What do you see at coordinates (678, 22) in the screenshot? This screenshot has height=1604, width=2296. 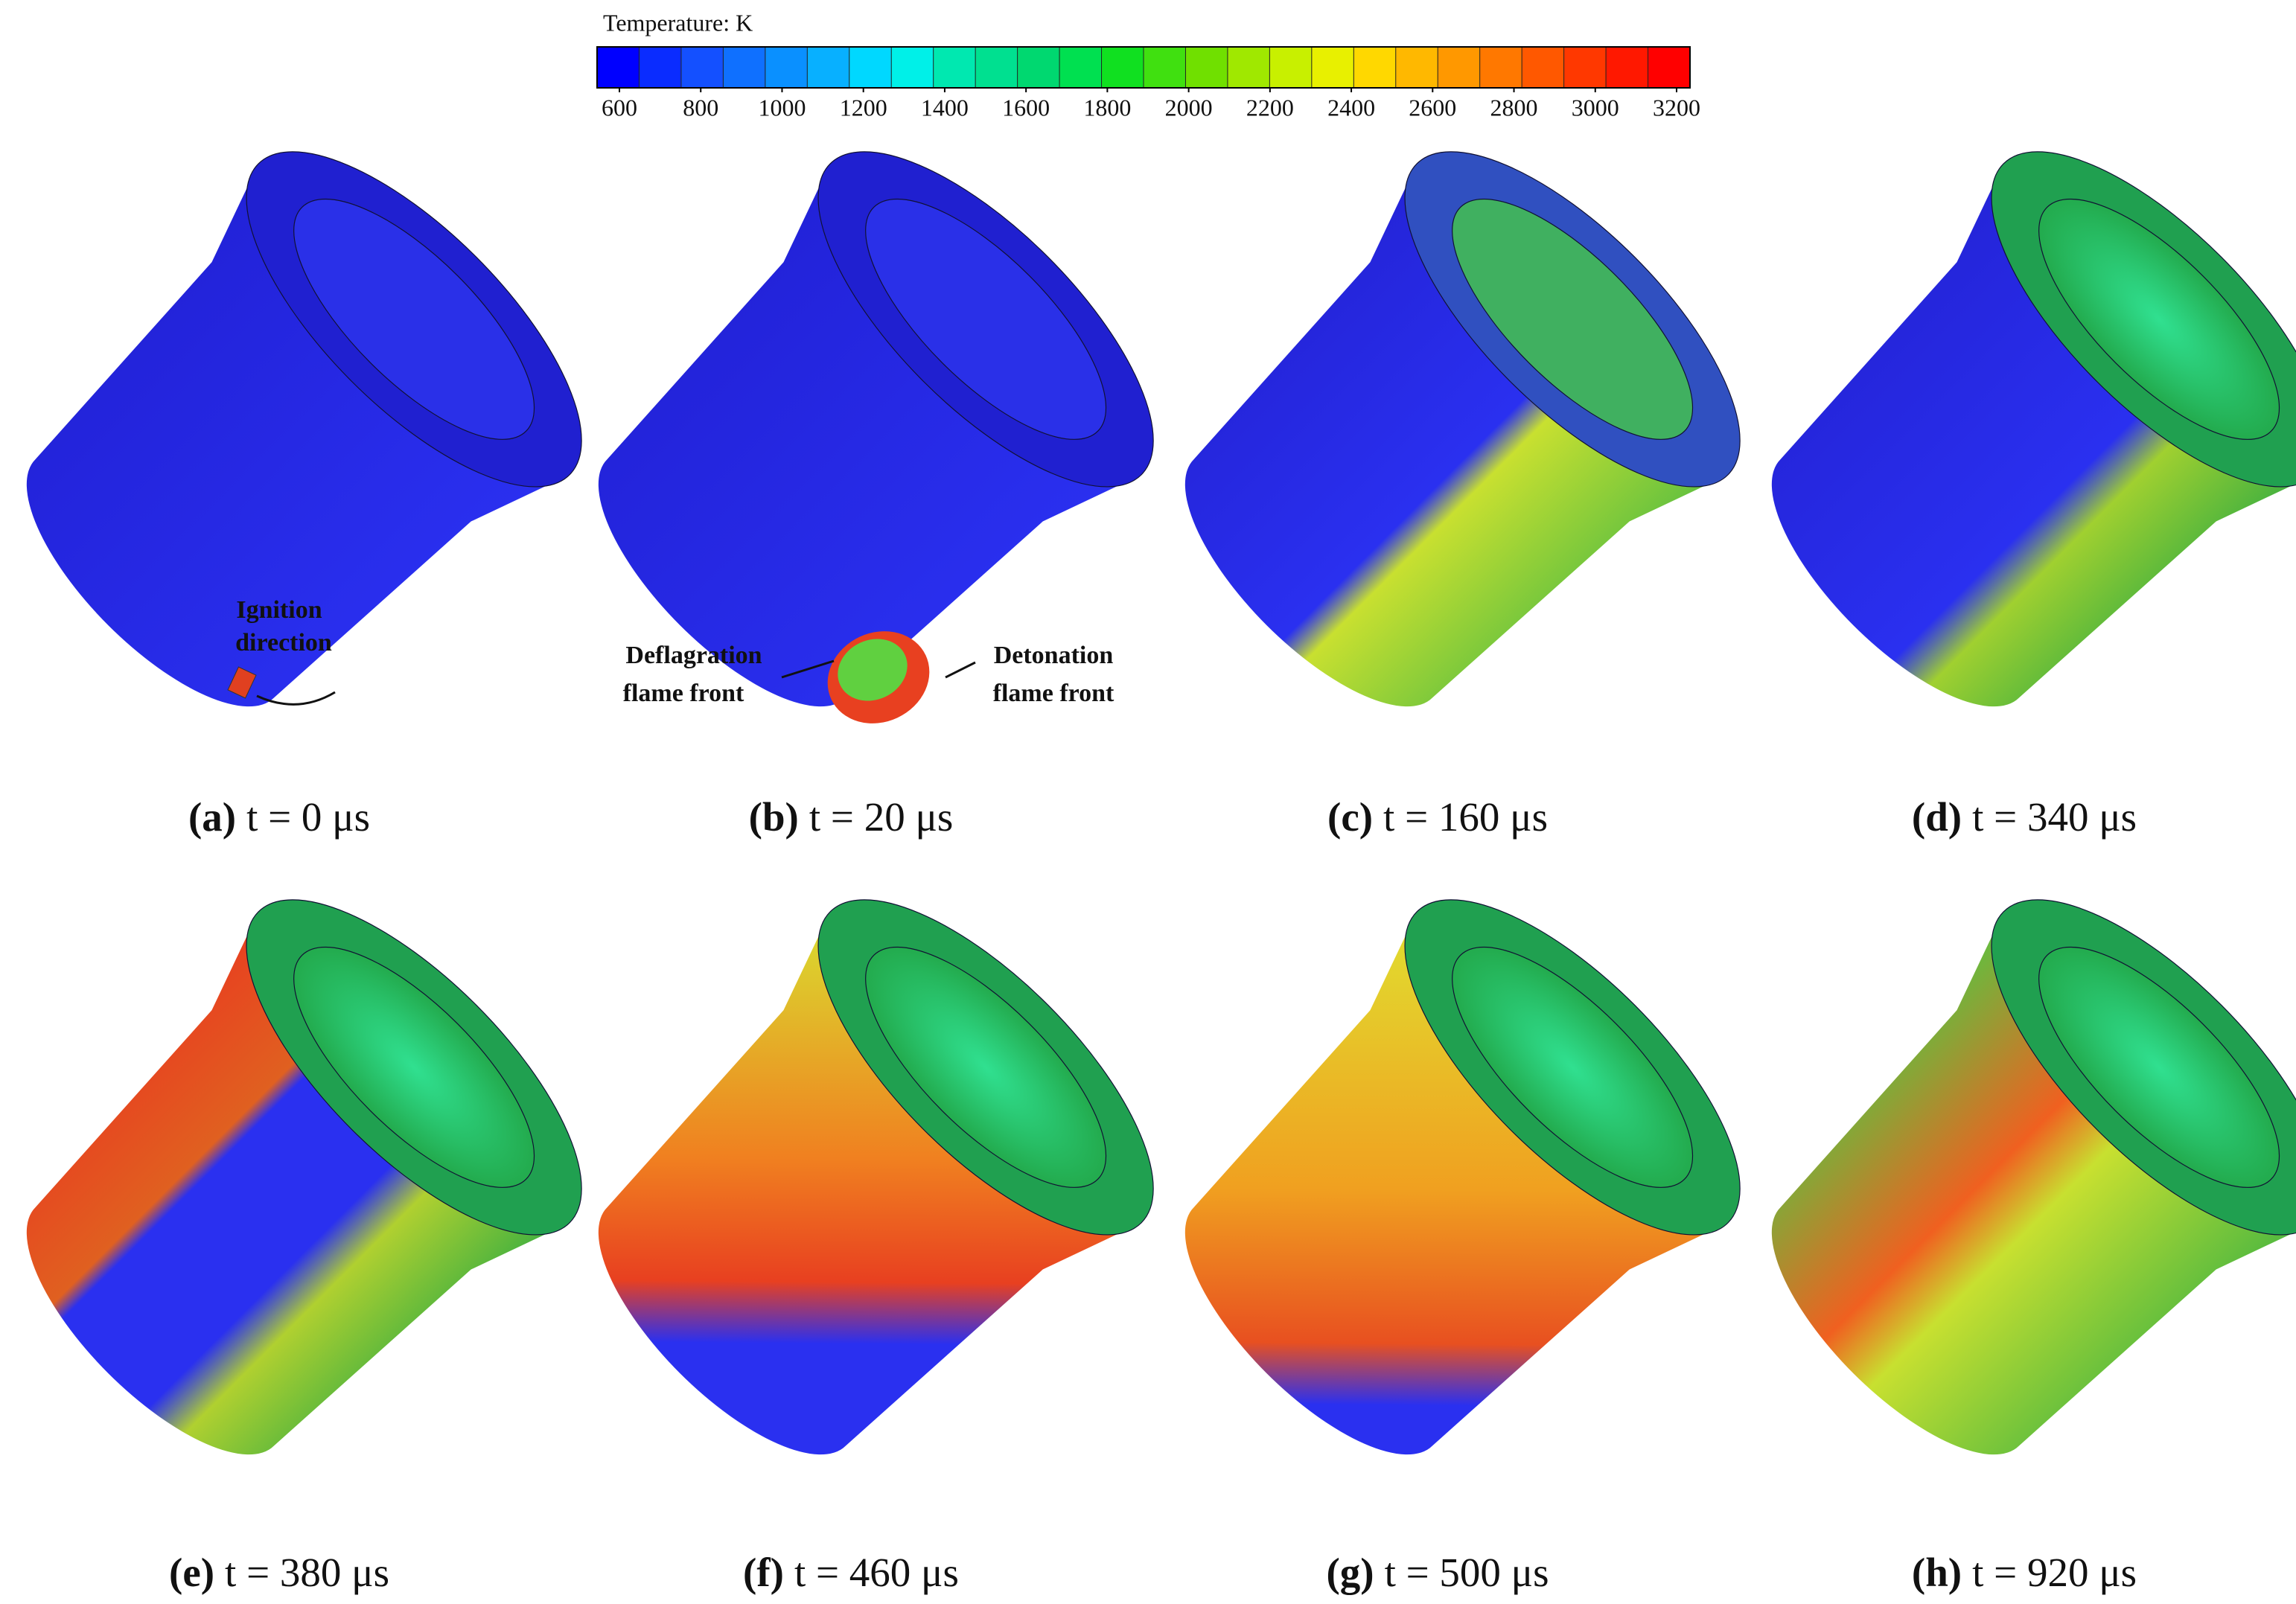 I see `colorbar-title: Temperature: K` at bounding box center [678, 22].